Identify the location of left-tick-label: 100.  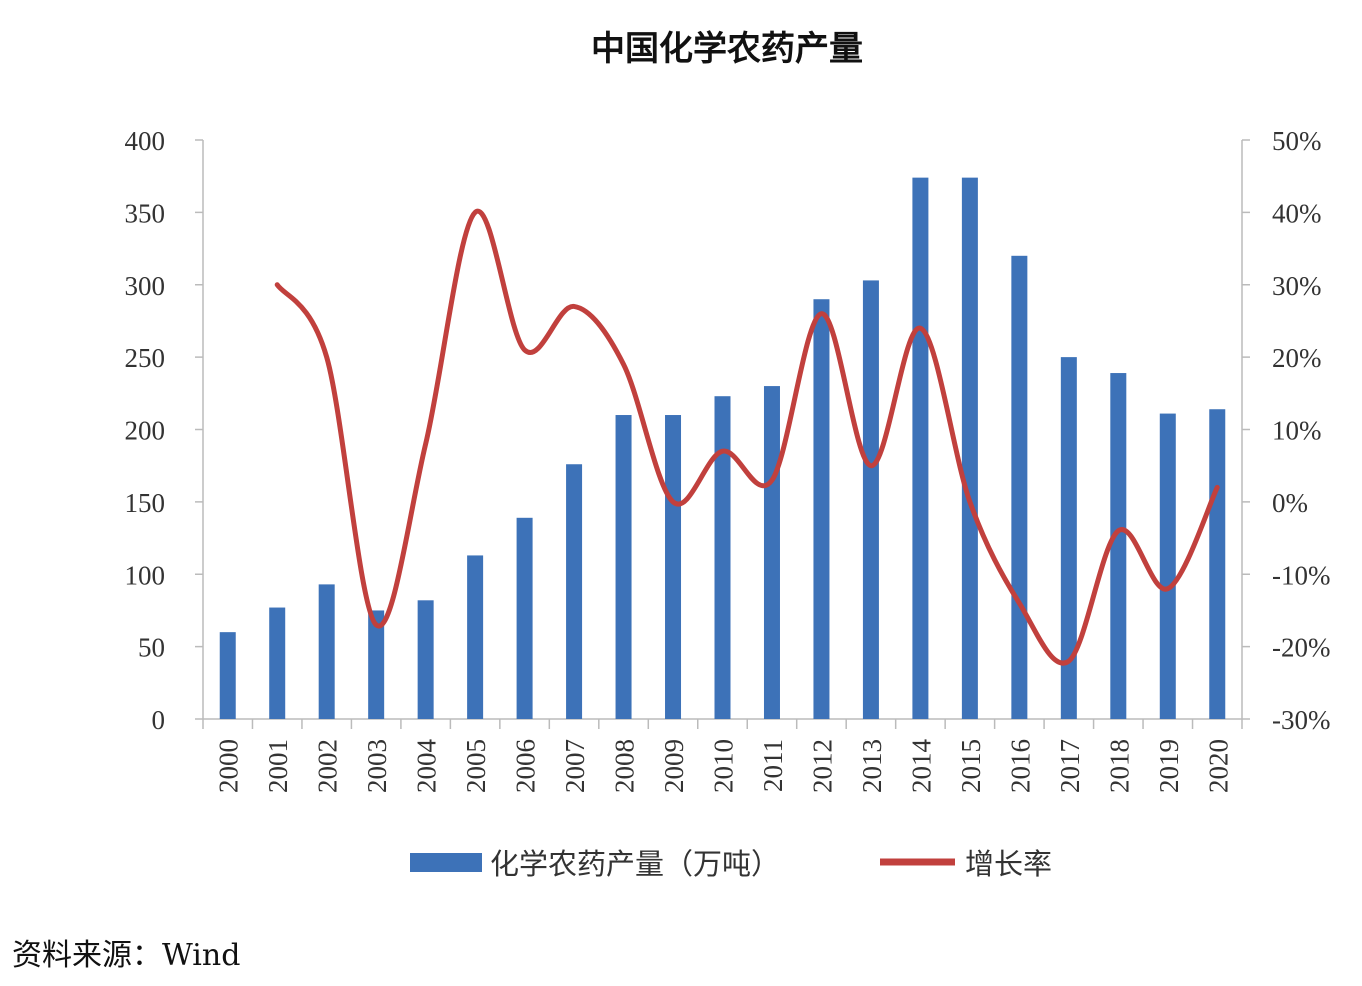
(145, 575).